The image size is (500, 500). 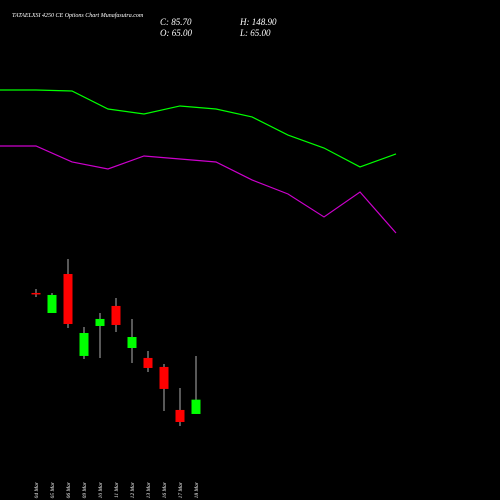 I want to click on x-tick-label: 04 Mar, so click(x=36, y=489).